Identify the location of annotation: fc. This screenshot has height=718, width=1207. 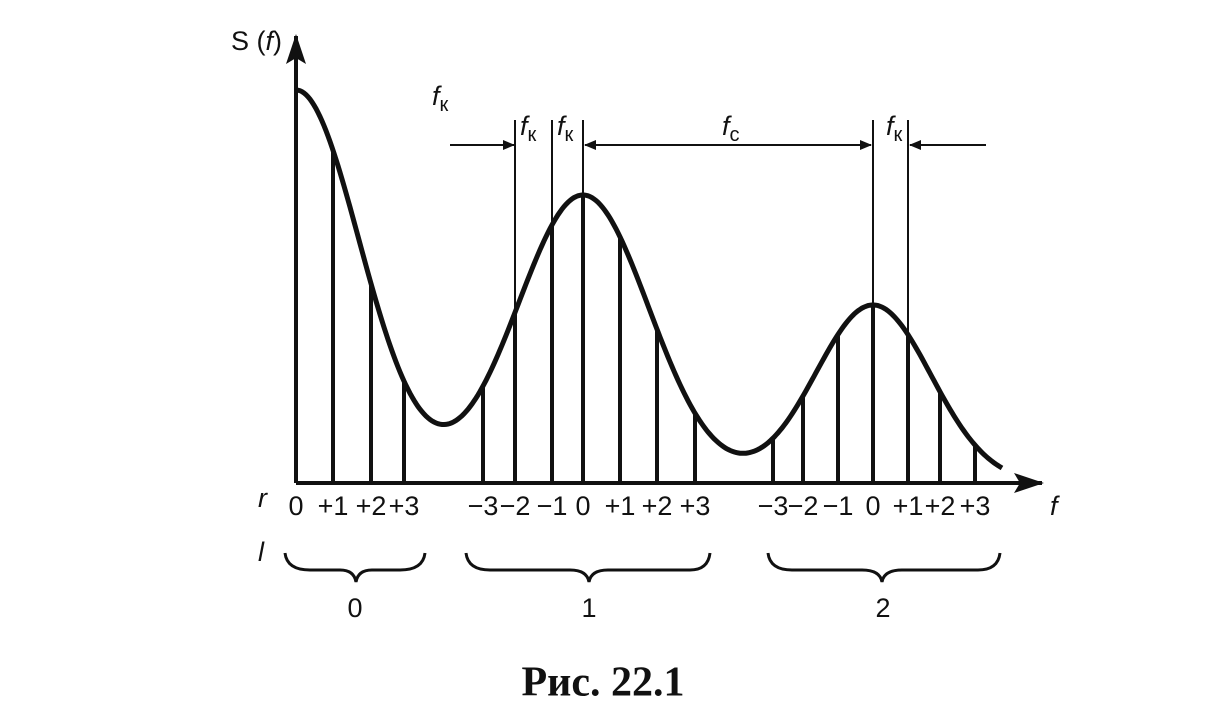
(731, 128).